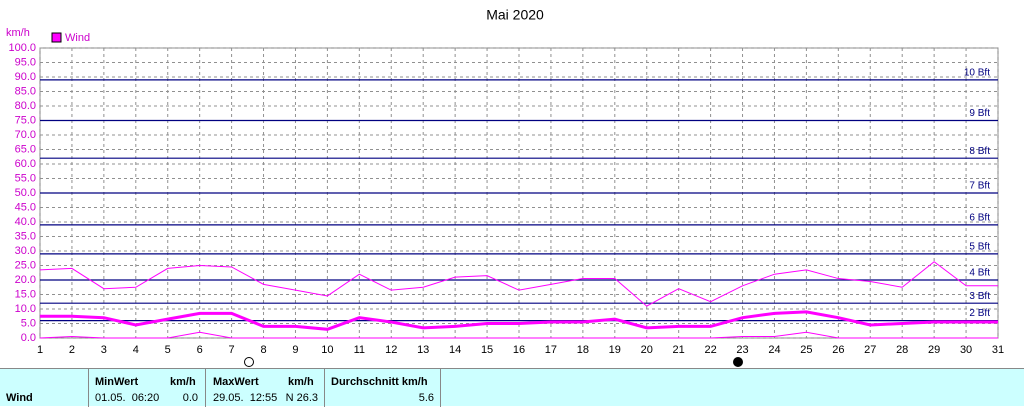 The width and height of the screenshot is (1024, 407). I want to click on chart-title: Mai 2020, so click(515, 15).